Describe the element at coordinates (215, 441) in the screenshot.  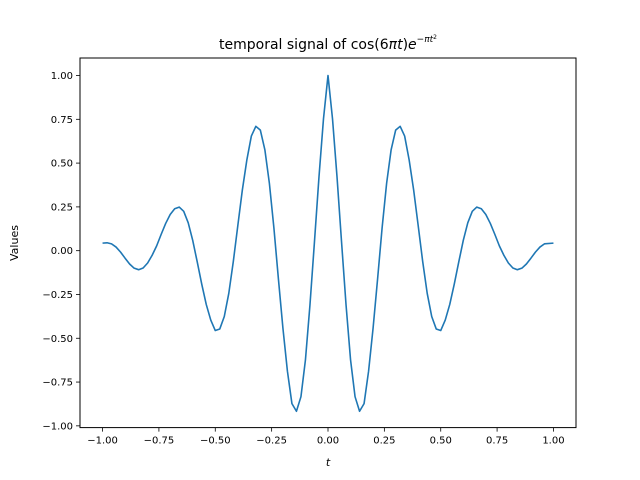
I see `x-tick-label: −0.50` at that location.